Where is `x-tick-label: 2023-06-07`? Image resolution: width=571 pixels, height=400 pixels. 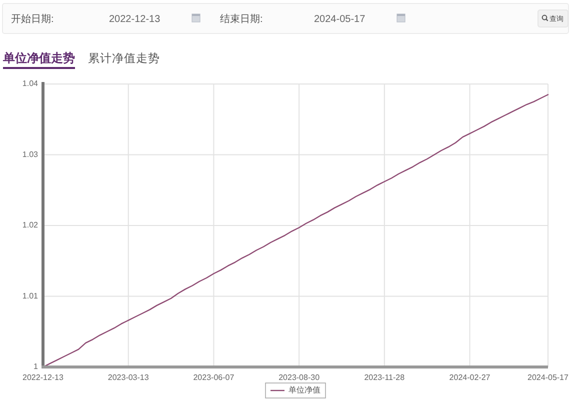
x-tick-label: 2023-06-07 is located at coordinates (214, 377).